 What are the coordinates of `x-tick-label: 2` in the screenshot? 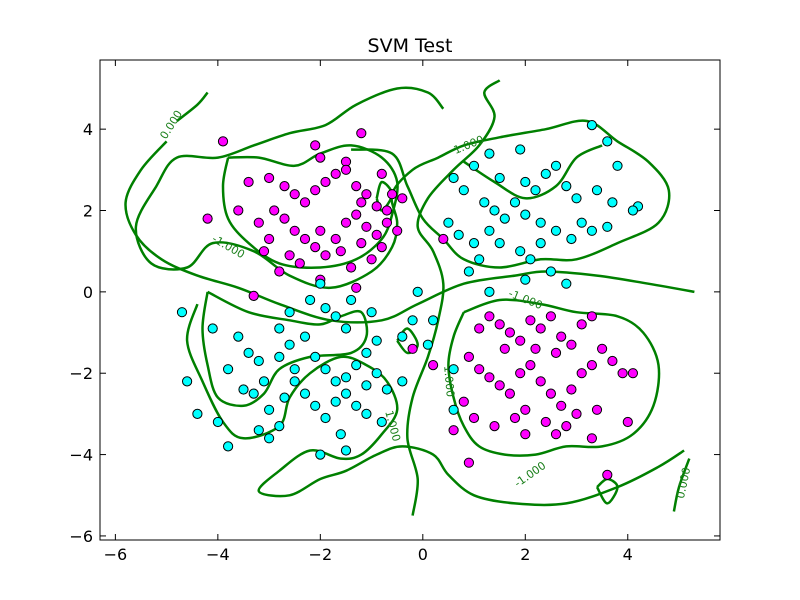 It's located at (525, 554).